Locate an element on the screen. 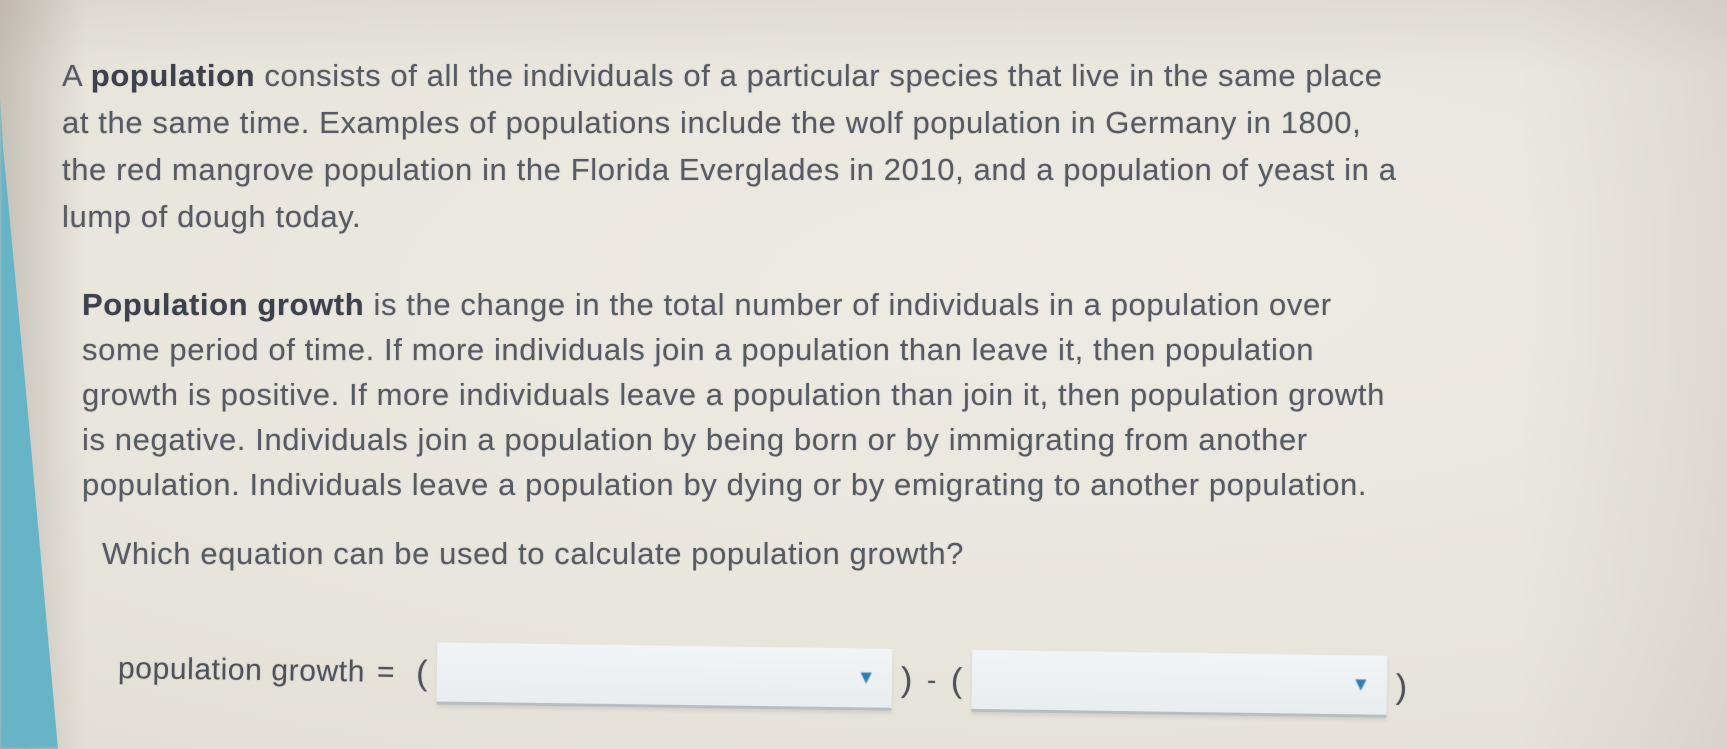 This screenshot has height=749, width=1727. equation-label: population growth is located at coordinates (241, 670).